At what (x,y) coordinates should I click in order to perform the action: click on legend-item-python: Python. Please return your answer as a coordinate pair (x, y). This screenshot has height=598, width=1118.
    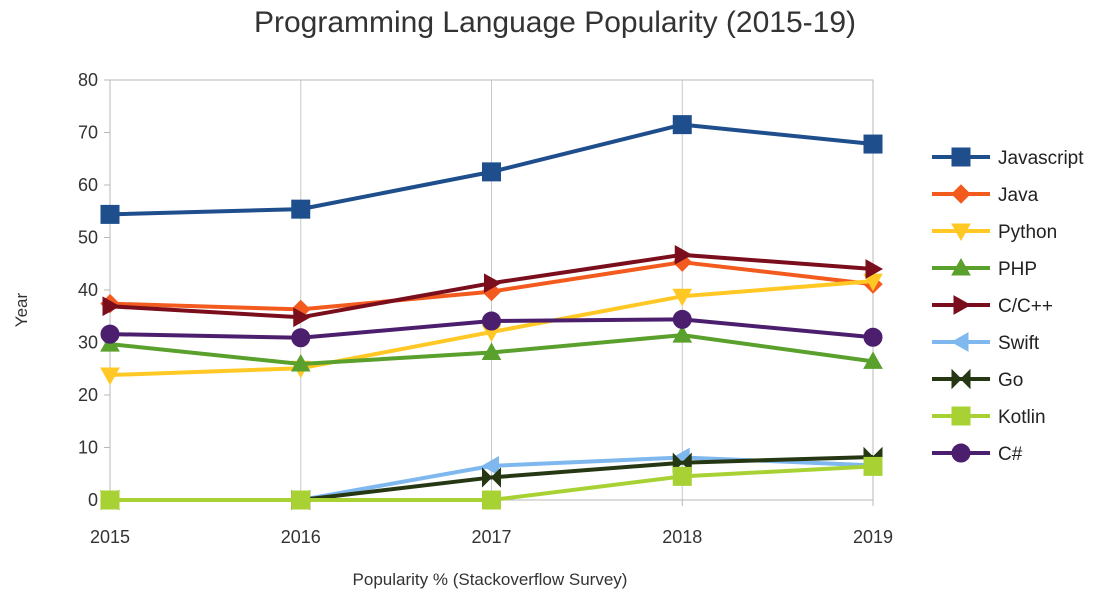
    Looking at the image, I should click on (994, 232).